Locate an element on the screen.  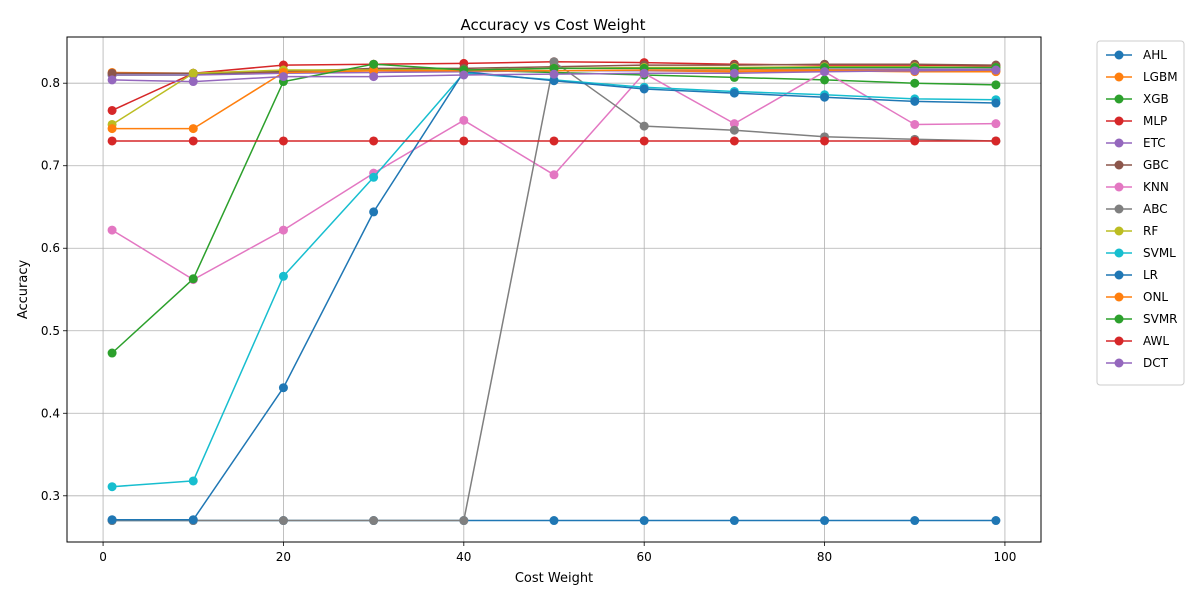
legend-label: SVMR is located at coordinates (1160, 319).